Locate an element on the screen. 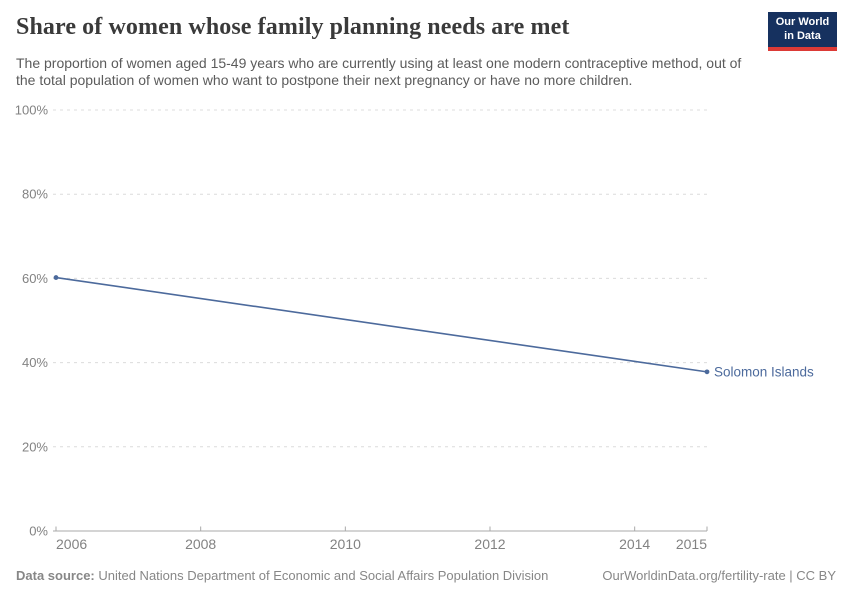 Image resolution: width=850 pixels, height=600 pixels. x-tick-label: 2012 is located at coordinates (489, 544).